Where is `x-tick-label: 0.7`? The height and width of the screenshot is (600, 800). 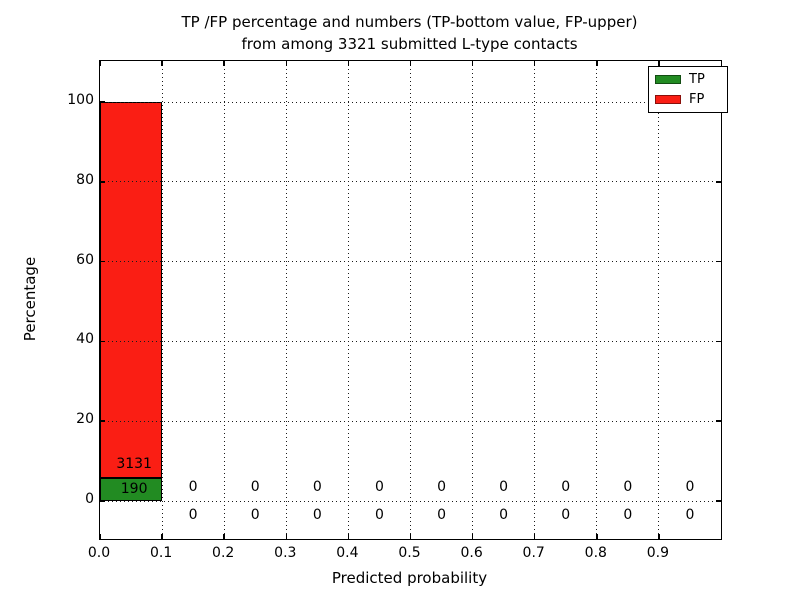
x-tick-label: 0.7 is located at coordinates (533, 553).